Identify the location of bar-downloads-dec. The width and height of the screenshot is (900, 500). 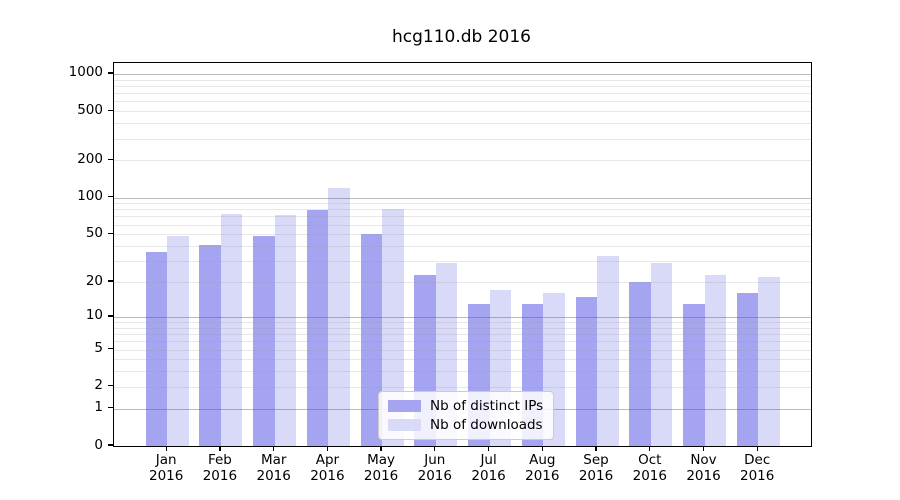
(769, 361).